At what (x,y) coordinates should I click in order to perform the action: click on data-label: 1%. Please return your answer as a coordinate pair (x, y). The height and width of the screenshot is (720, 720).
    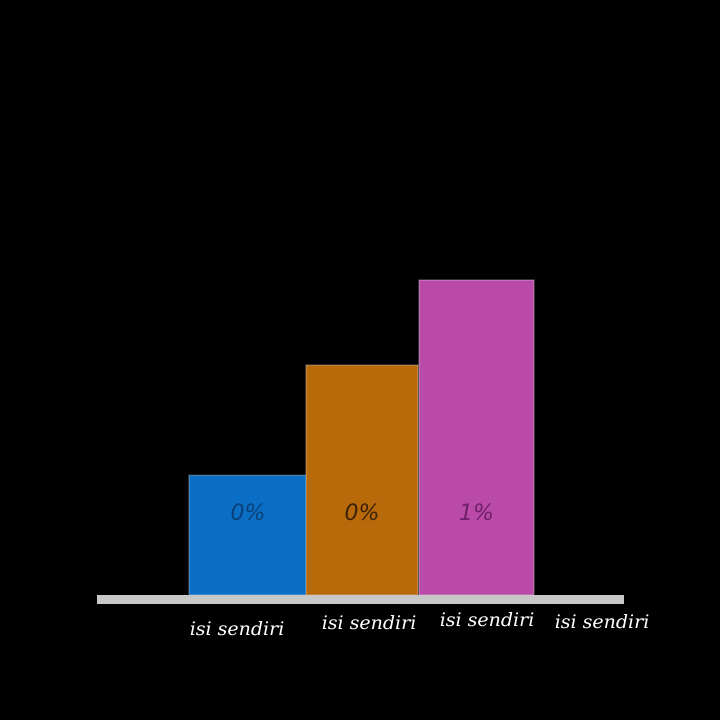
    Looking at the image, I should click on (476, 513).